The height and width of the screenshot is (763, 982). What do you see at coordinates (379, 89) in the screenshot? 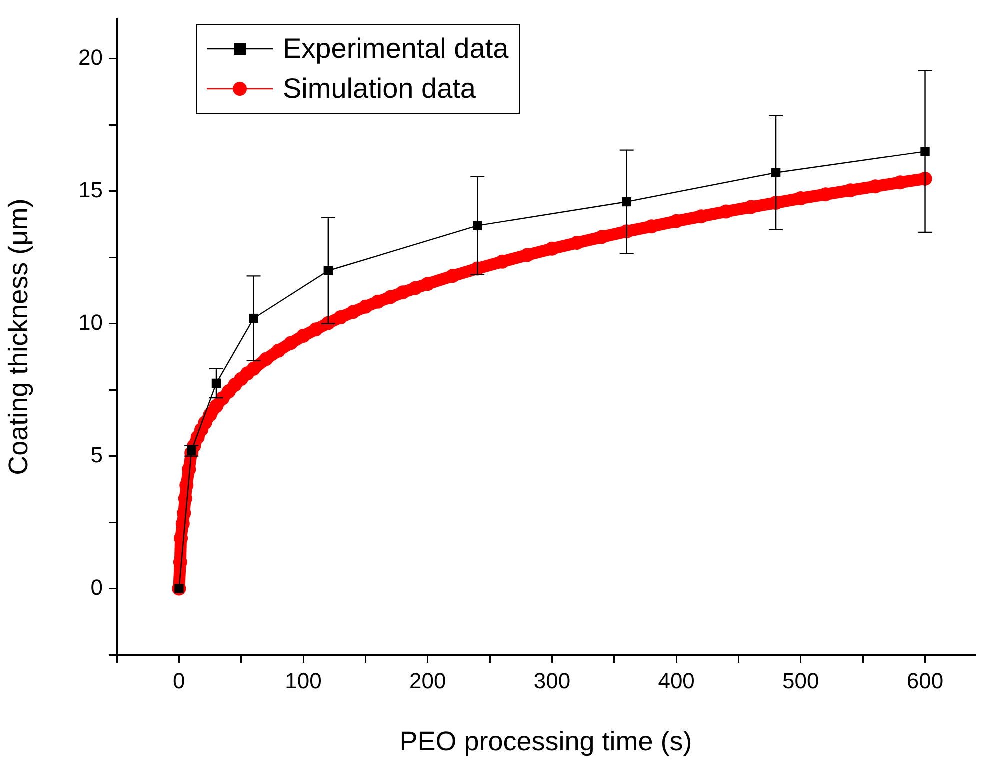
I see `legend-label: Simulation data` at bounding box center [379, 89].